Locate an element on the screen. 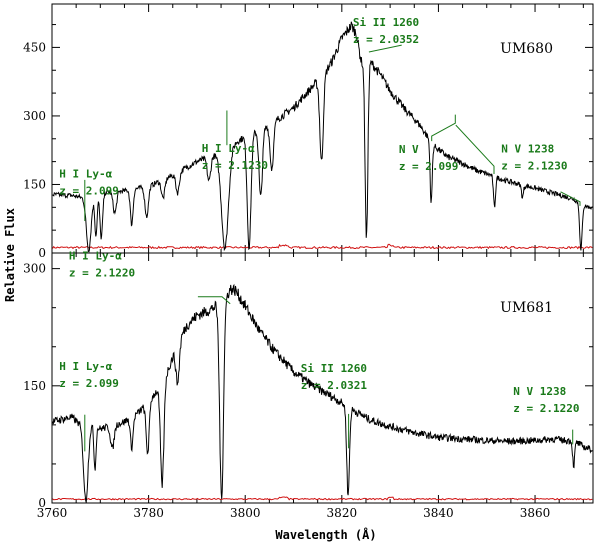 This screenshot has height=544, width=601. x-tick-label: 3860 is located at coordinates (535, 513).